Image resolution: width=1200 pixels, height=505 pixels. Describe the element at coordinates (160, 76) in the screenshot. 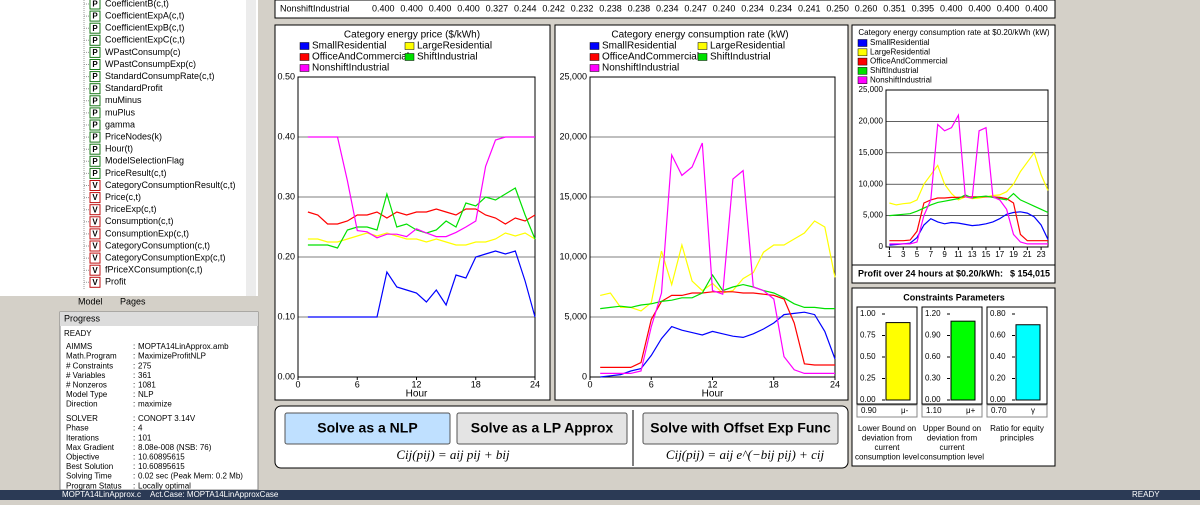

I see `tree-item: StandardConsumpRate(c,t)` at that location.